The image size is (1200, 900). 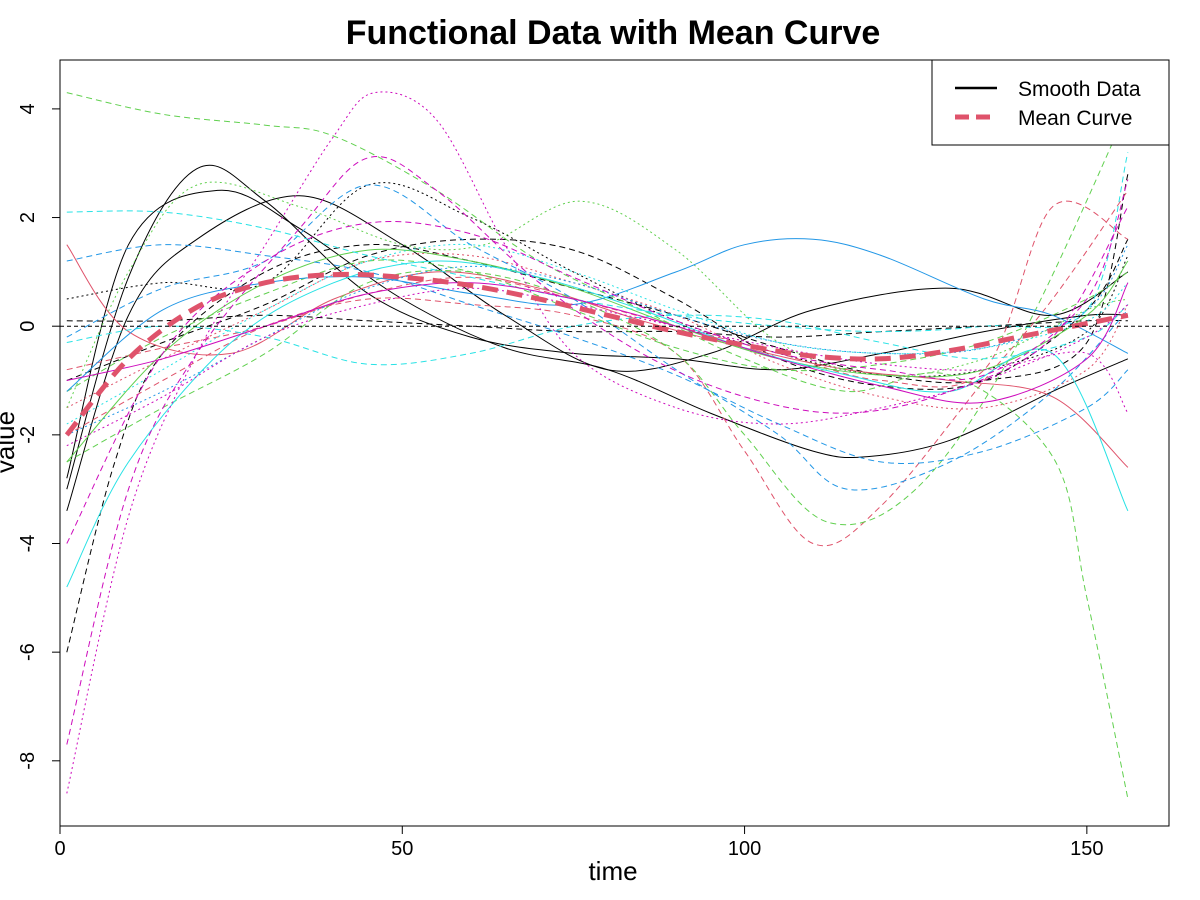 What do you see at coordinates (10, 442) in the screenshot?
I see `y-axis-label: value` at bounding box center [10, 442].